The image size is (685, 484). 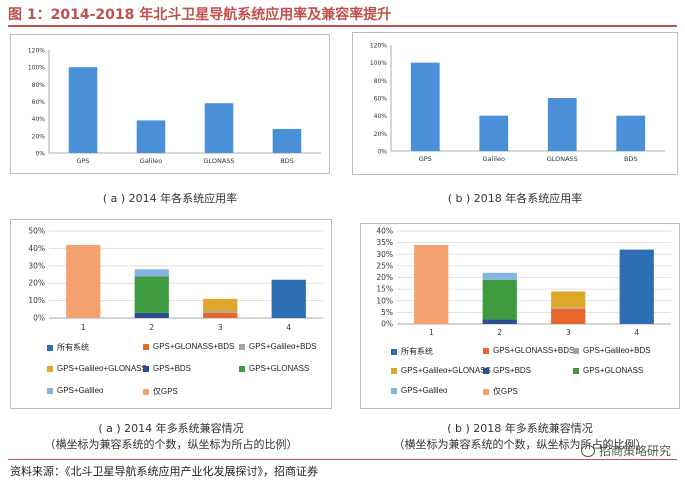 I want to click on legend-item: GPS+BDS, so click(x=167, y=368).